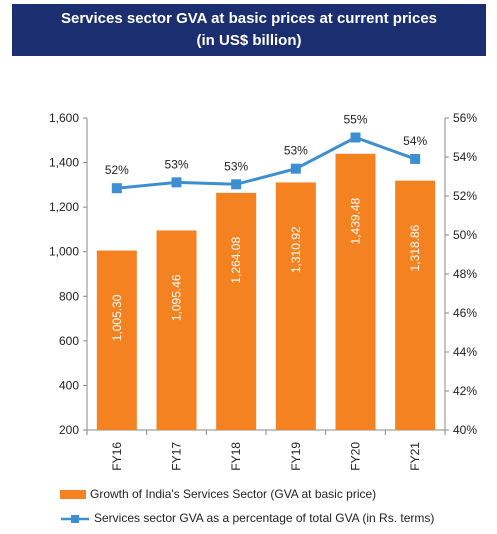 Image resolution: width=497 pixels, height=534 pixels. I want to click on y-right-tick-label: 50%, so click(465, 235).